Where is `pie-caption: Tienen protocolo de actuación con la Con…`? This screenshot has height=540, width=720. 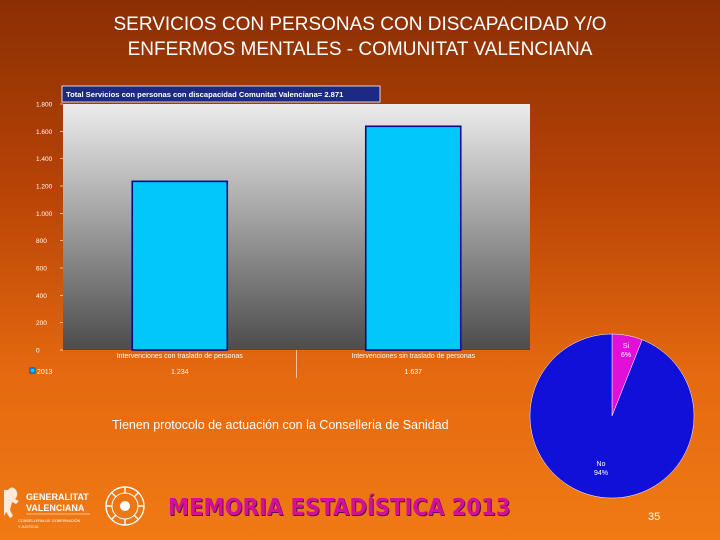
pie-caption: Tienen protocolo de actuación con la Con… is located at coordinates (280, 425).